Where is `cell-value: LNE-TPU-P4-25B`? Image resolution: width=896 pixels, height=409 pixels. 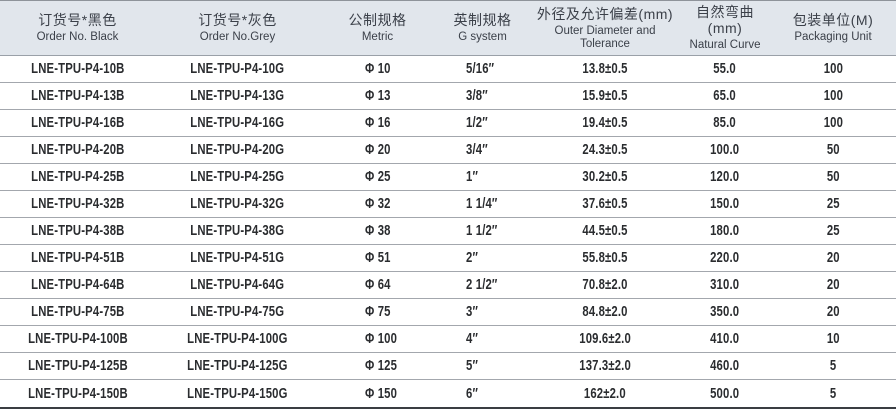 cell-value: LNE-TPU-P4-25B is located at coordinates (77, 177).